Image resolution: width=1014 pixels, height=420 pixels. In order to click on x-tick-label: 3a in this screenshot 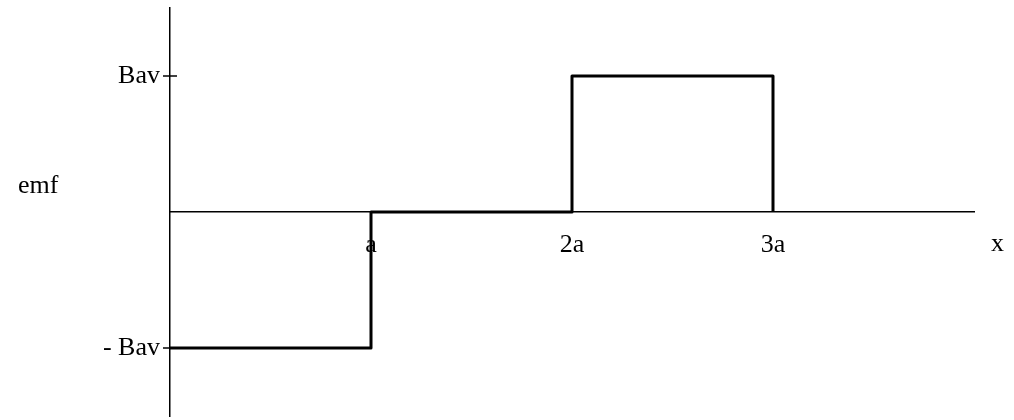, I will do `click(773, 244)`.